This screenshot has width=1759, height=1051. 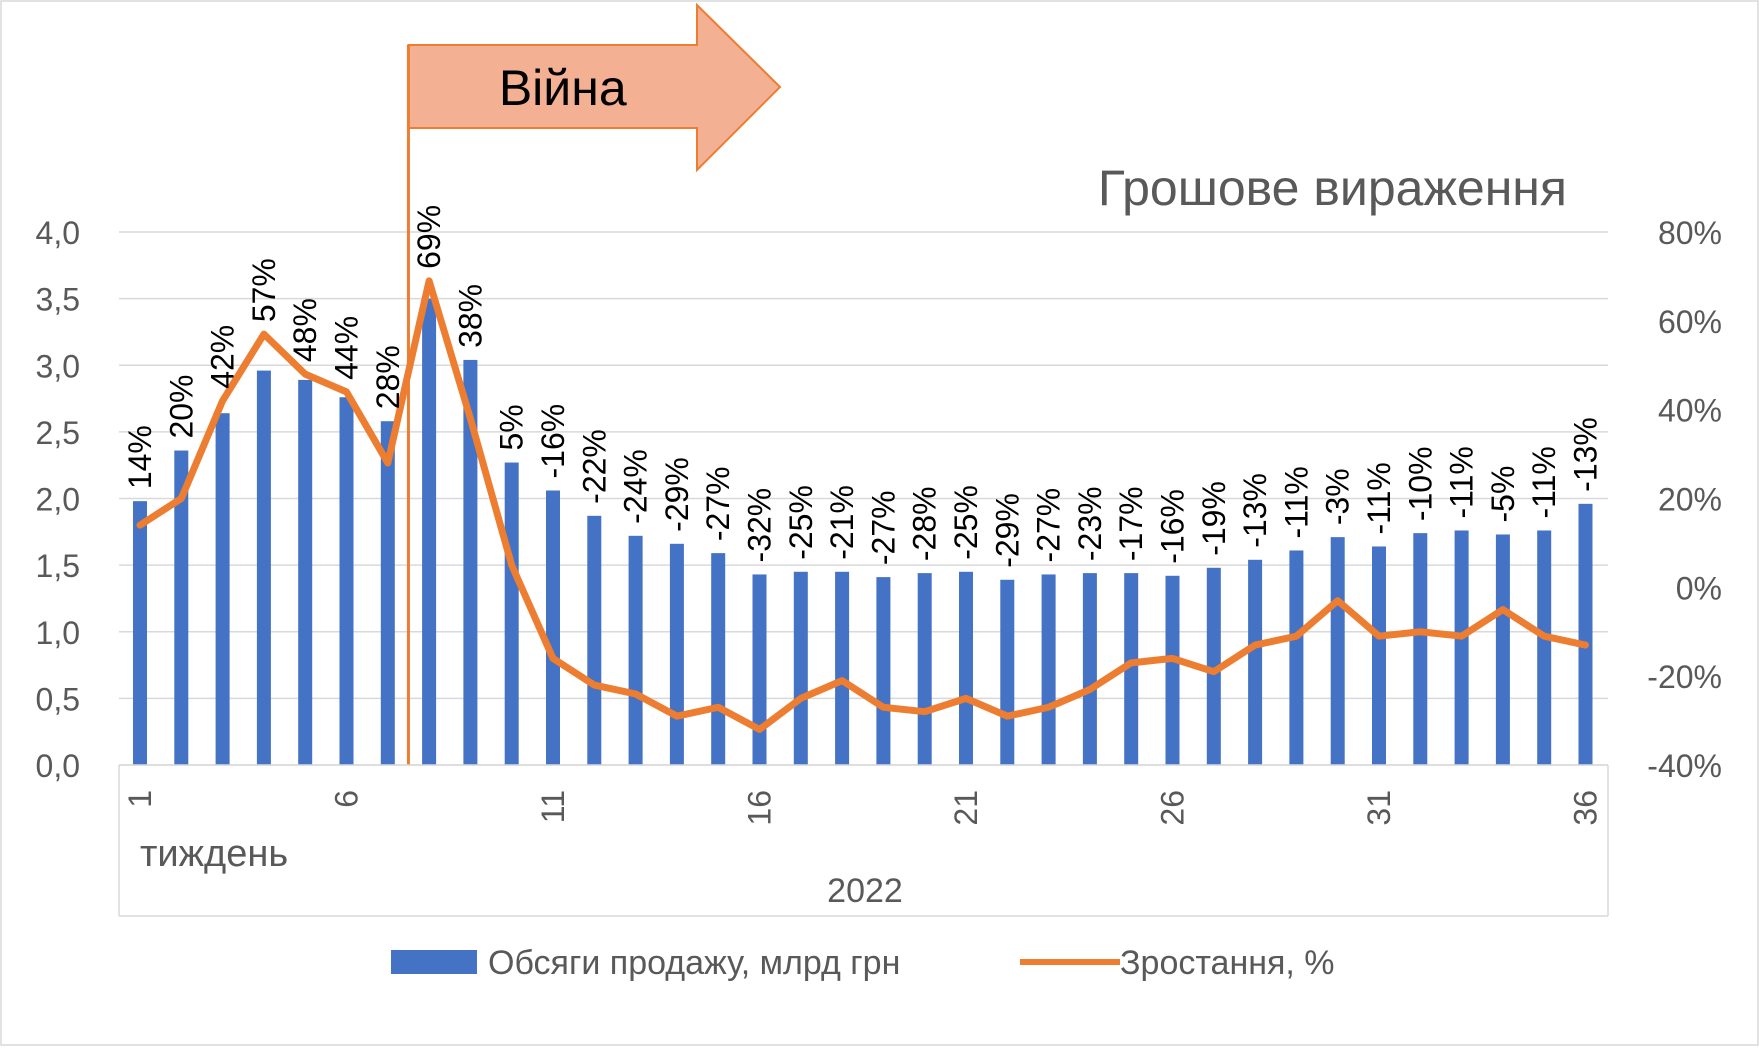 I want to click on y-left-tick-label: 2,0, so click(x=58, y=500).